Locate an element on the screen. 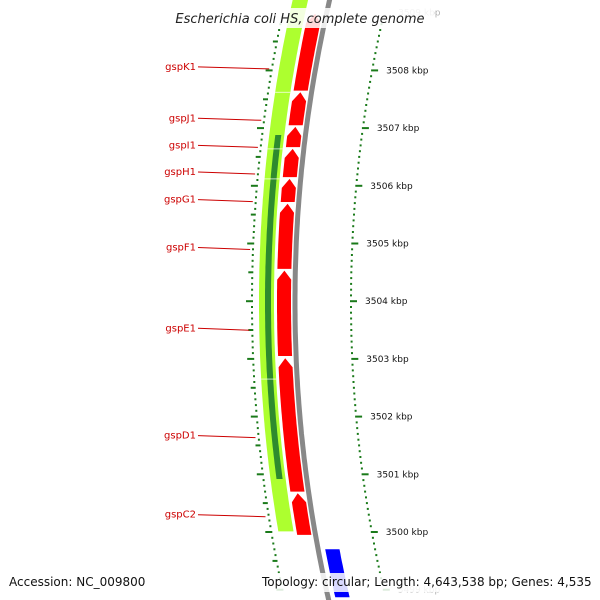  scale-label-3502: 3502 kbp is located at coordinates (391, 418).